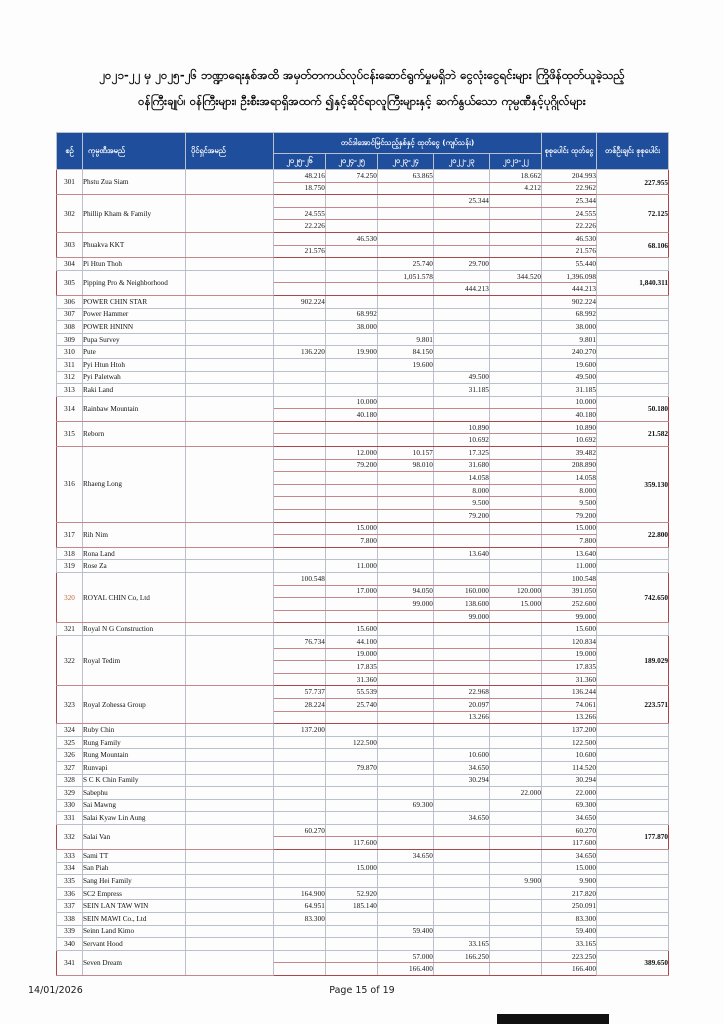 The image size is (724, 1024). I want to click on cell-year-3: 10.890, so click(461, 427).